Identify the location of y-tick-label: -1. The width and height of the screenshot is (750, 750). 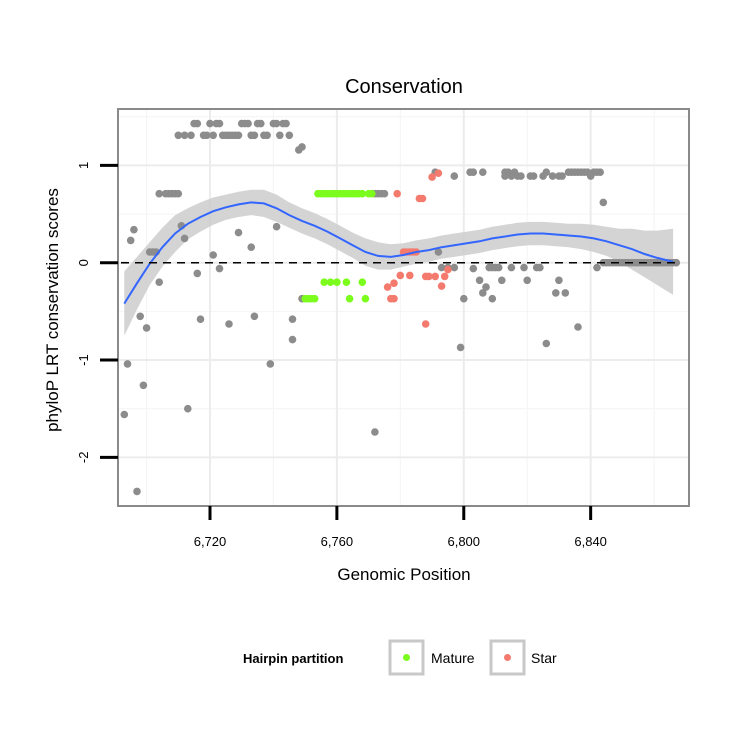
(83, 360).